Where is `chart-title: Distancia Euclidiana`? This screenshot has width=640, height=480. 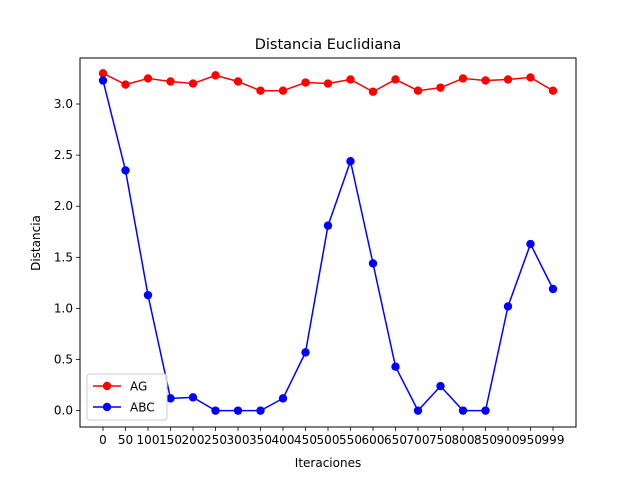 chart-title: Distancia Euclidiana is located at coordinates (328, 45).